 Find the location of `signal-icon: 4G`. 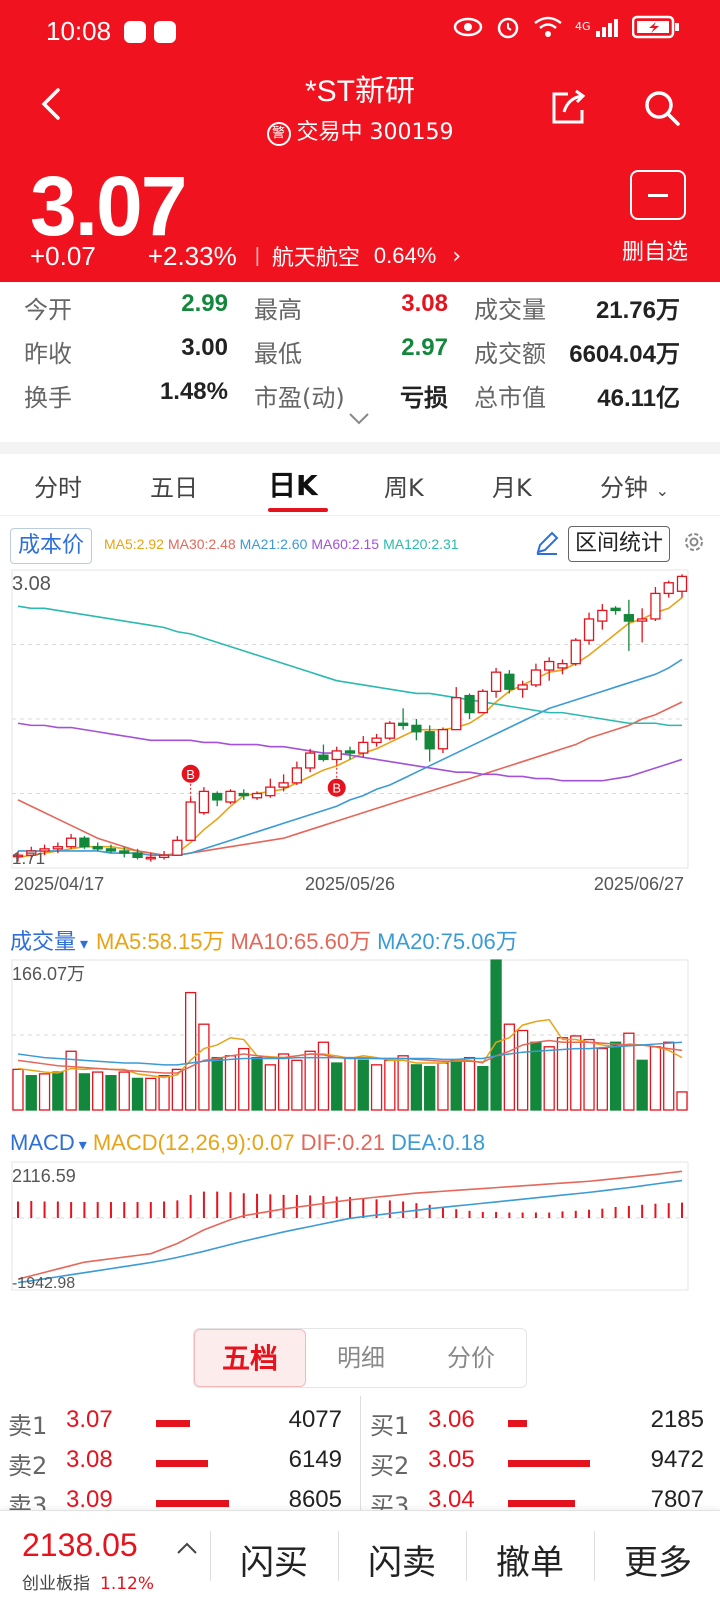

signal-icon: 4G is located at coordinates (597, 27).